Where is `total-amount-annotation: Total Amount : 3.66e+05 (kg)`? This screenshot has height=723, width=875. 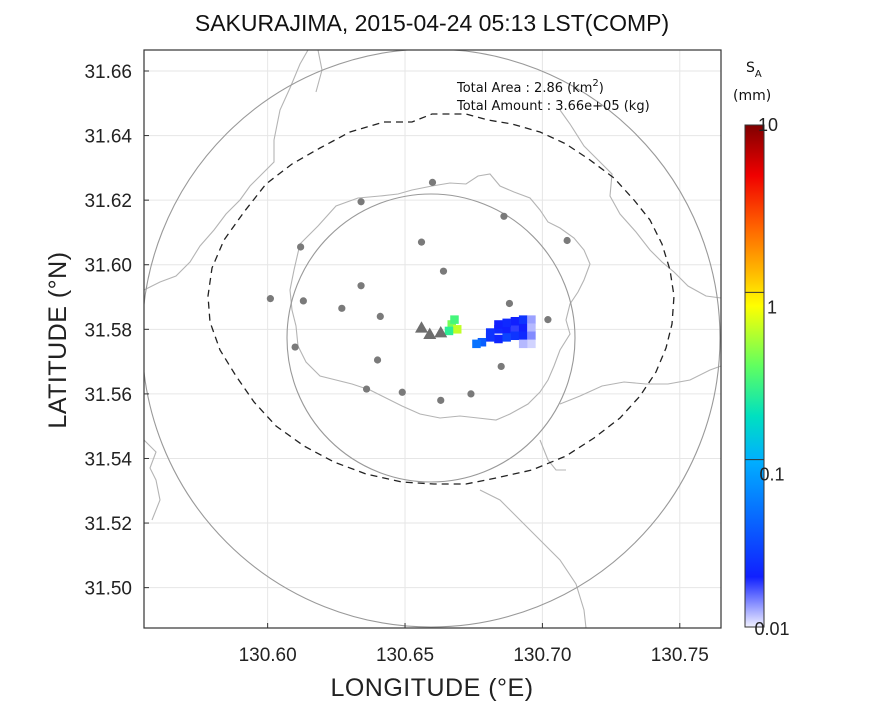
total-amount-annotation: Total Amount : 3.66e+05 (kg) is located at coordinates (553, 106).